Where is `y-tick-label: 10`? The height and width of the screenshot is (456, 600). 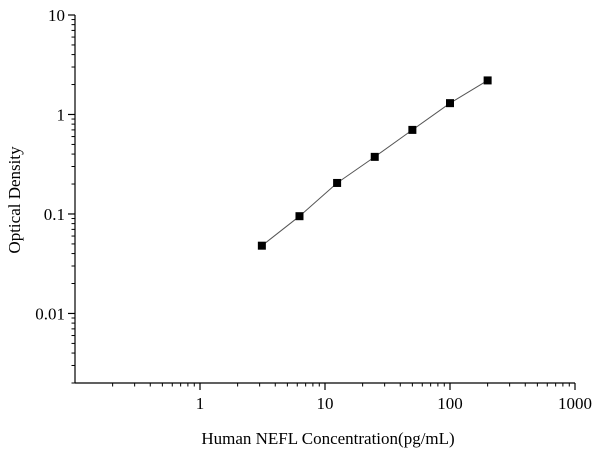 y-tick-label: 10 is located at coordinates (56, 15).